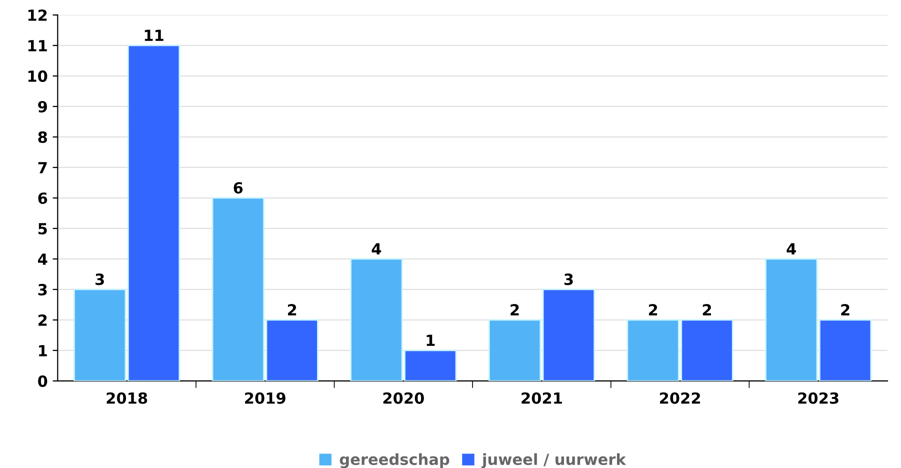 This screenshot has height=468, width=901. What do you see at coordinates (43, 381) in the screenshot?
I see `y-tick-label: 0` at bounding box center [43, 381].